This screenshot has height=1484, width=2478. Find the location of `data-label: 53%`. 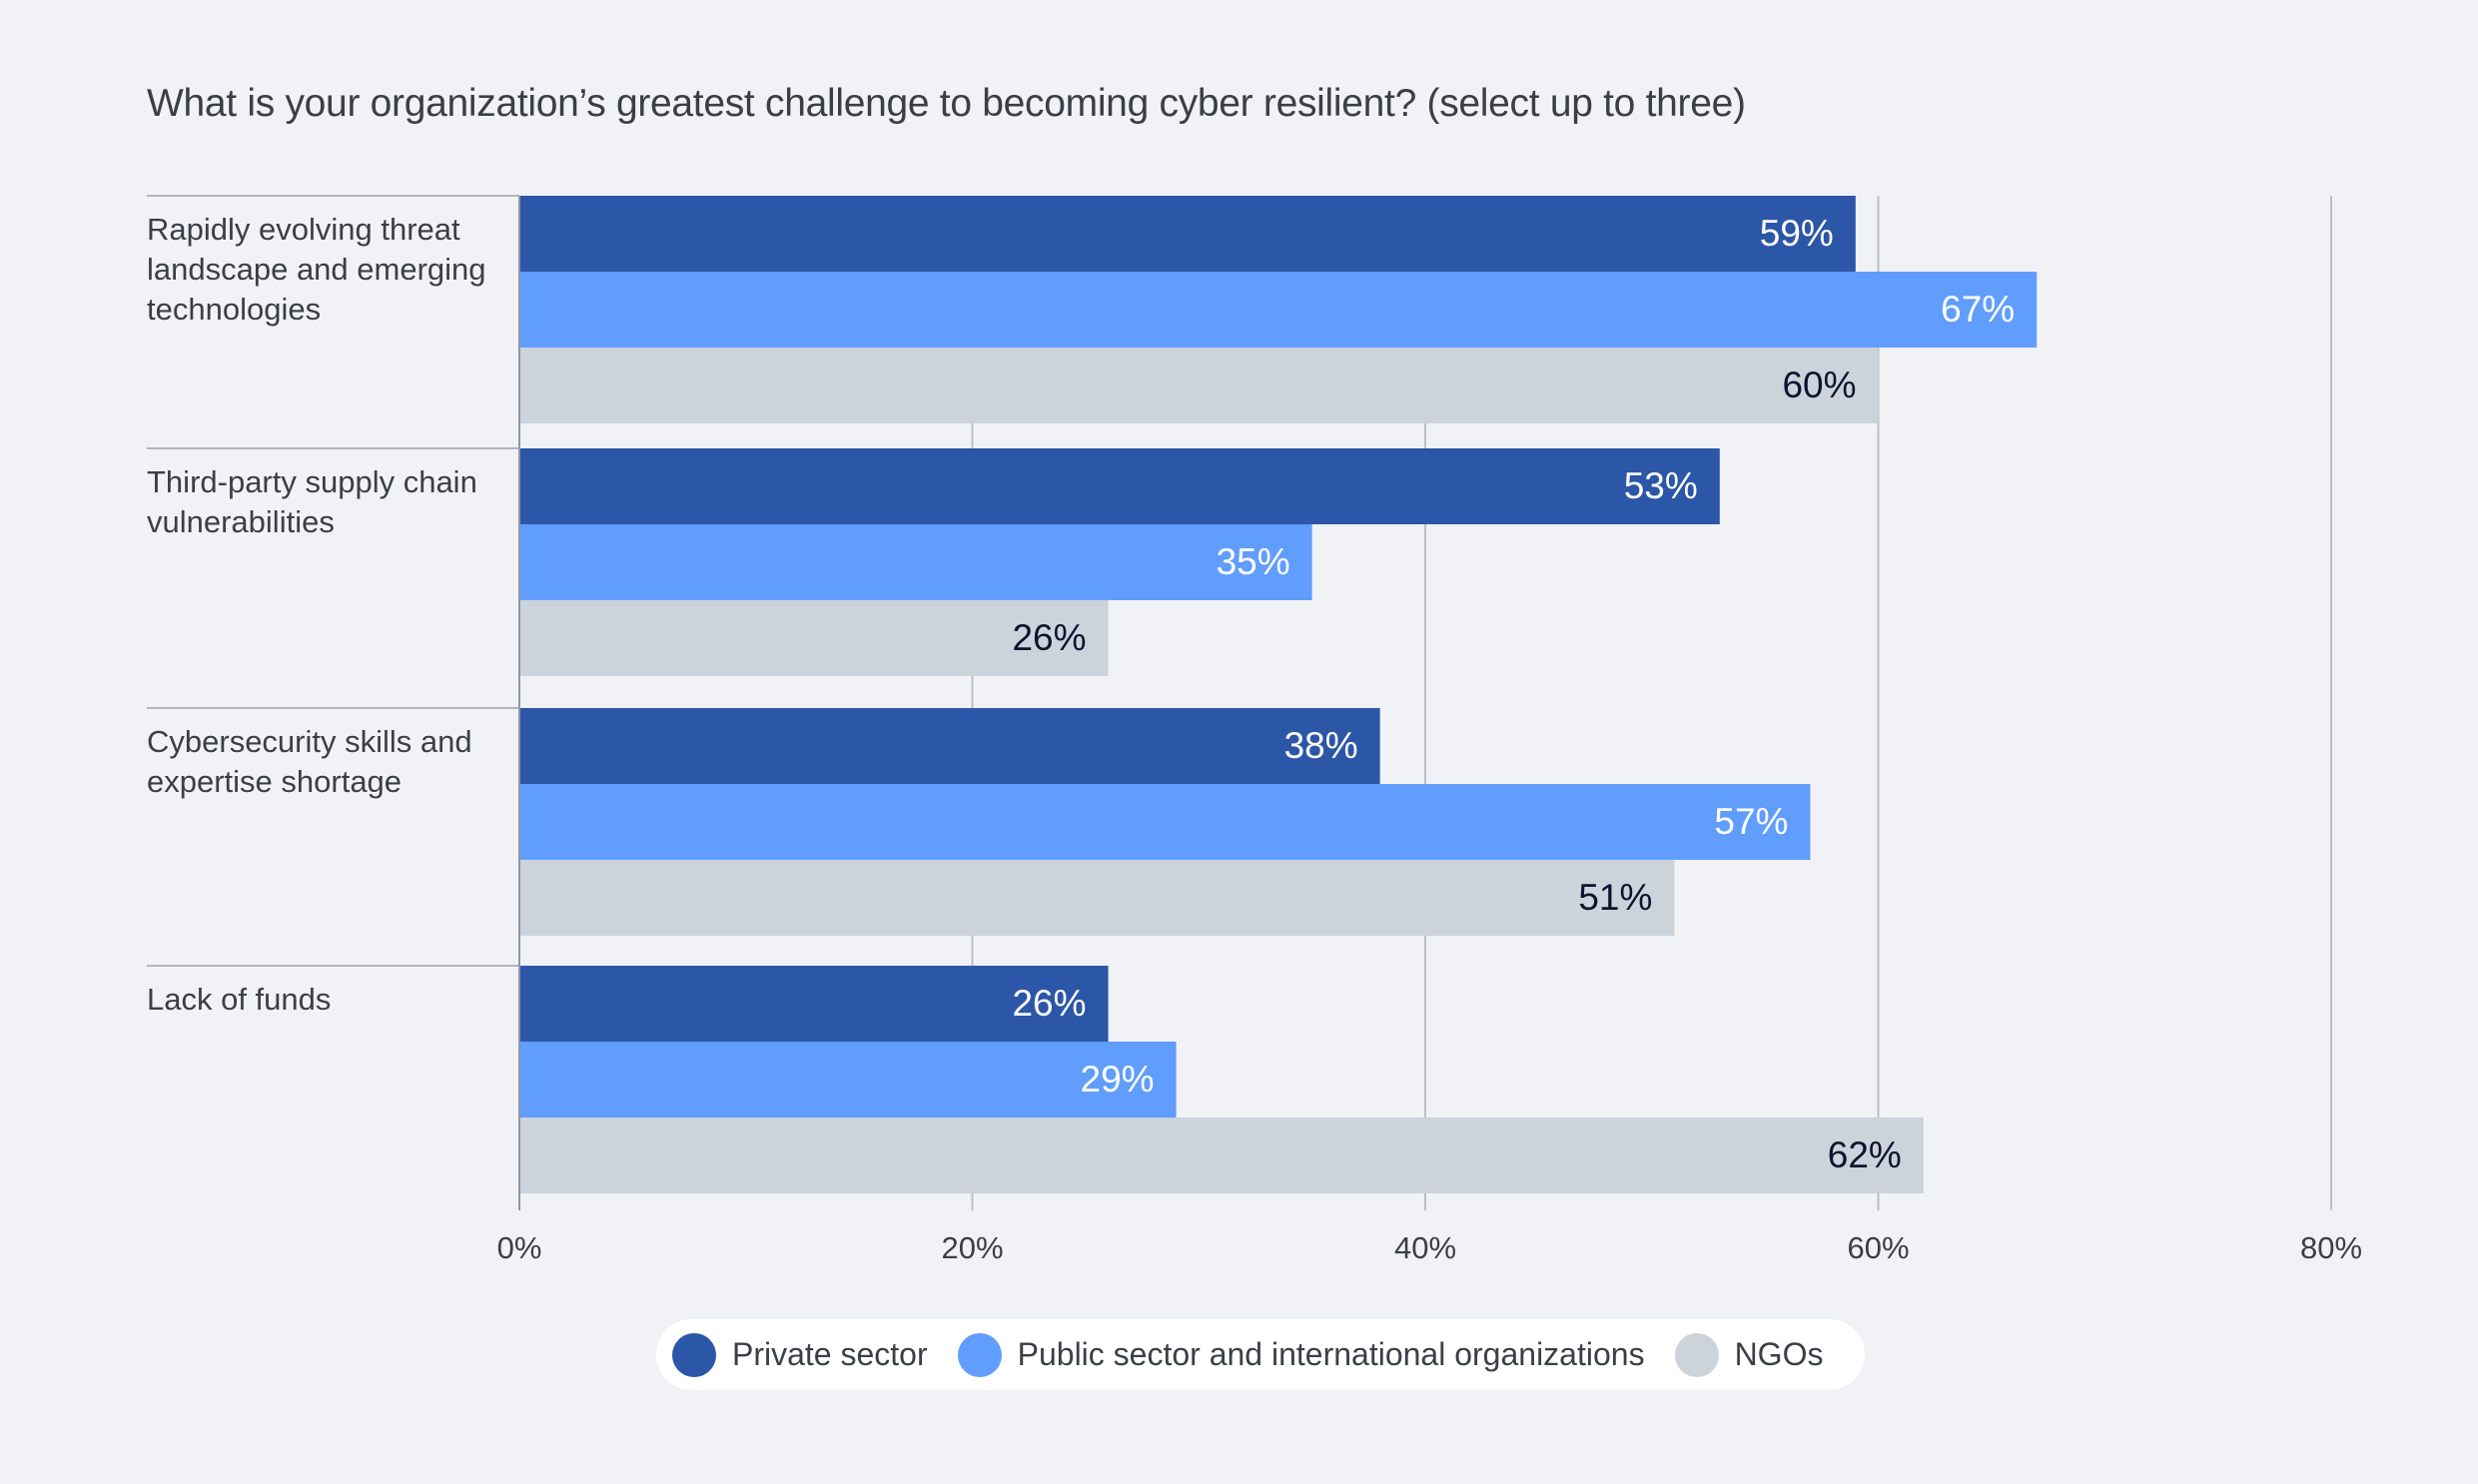

data-label: 53% is located at coordinates (1661, 486).